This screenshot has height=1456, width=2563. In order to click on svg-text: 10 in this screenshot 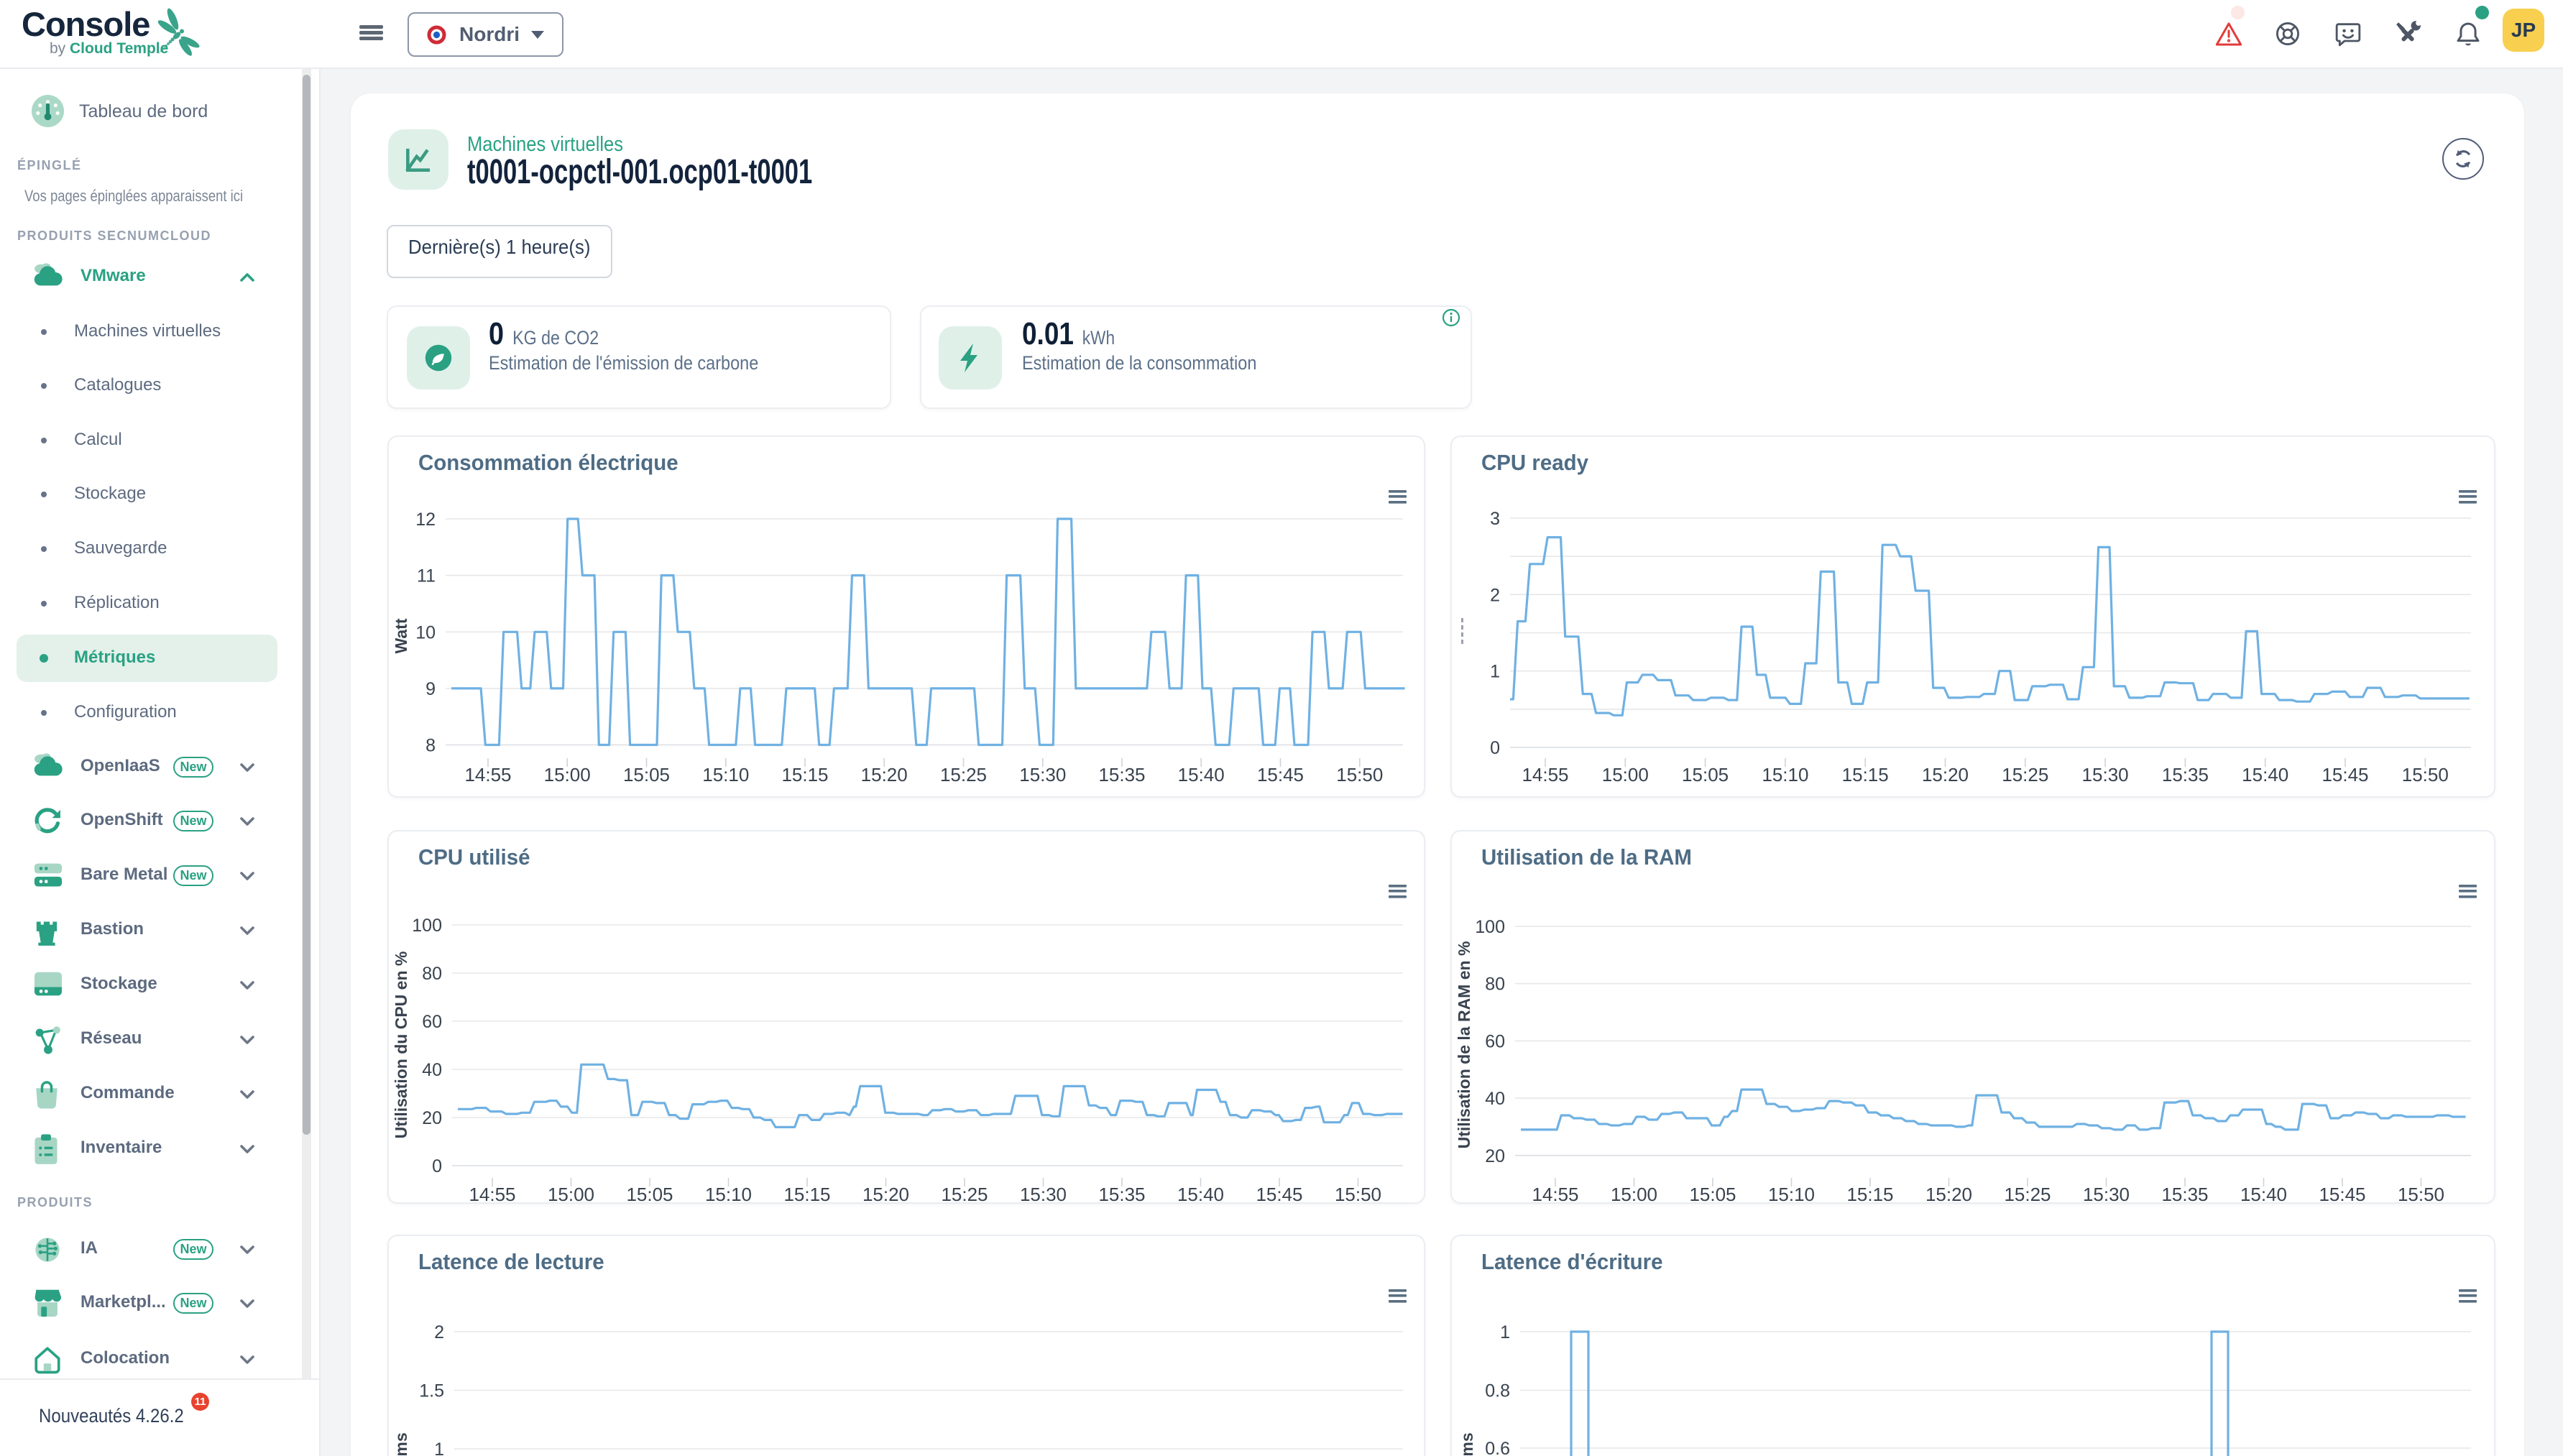, I will do `click(425, 632)`.